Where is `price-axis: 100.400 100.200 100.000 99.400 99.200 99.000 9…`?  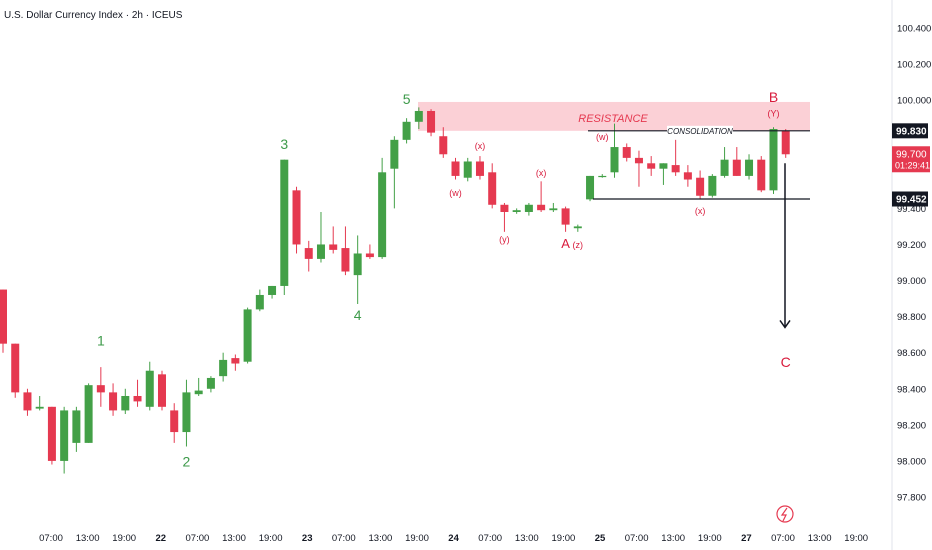 price-axis: 100.400 100.200 100.000 99.400 99.200 99.000 9… is located at coordinates (914, 264).